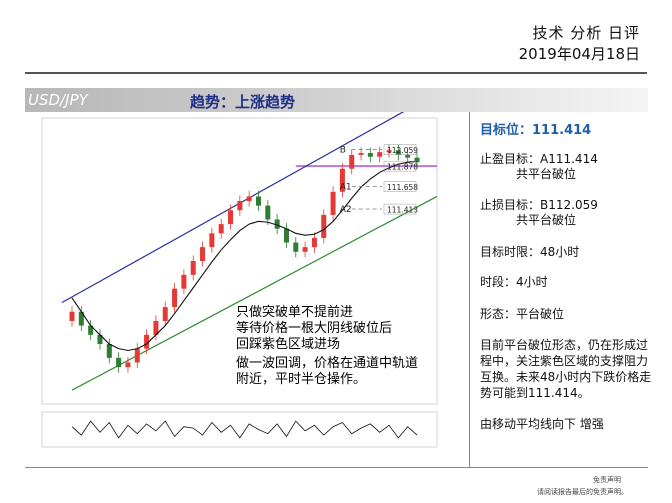 The width and height of the screenshot is (672, 503). I want to click on chart-note-line-3: 回踩紫色区域进场, so click(288, 344).